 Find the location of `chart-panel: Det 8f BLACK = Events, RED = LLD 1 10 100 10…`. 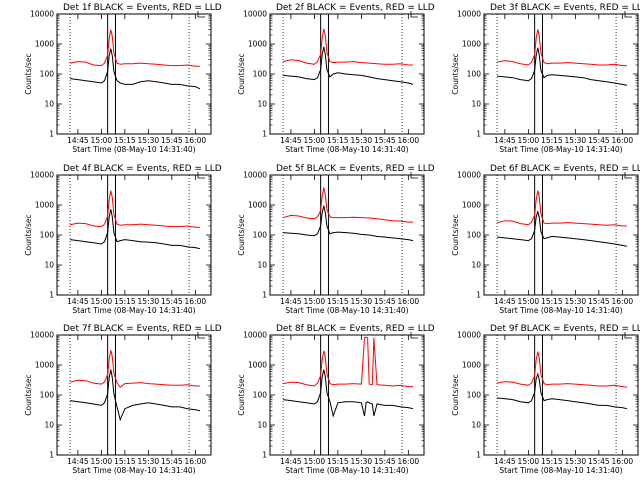

chart-panel: Det 8f BLACK = Events, RED = LLD 1 10 100 10… is located at coordinates (336, 399).